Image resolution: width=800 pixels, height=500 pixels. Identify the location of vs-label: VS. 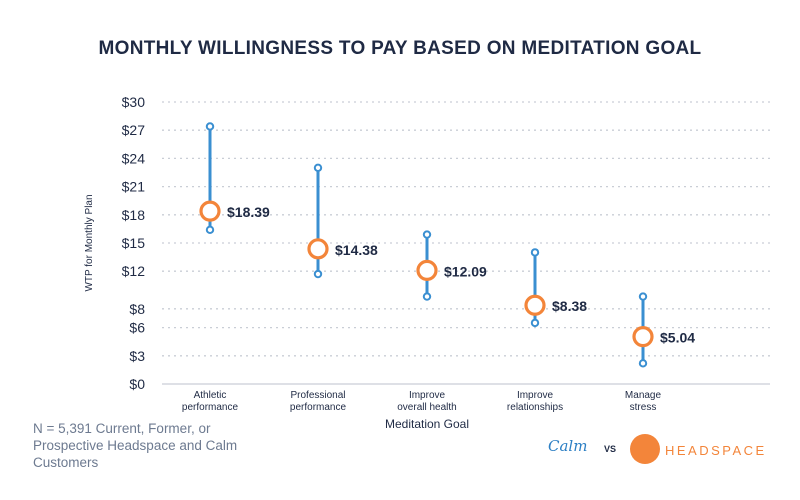
(610, 449).